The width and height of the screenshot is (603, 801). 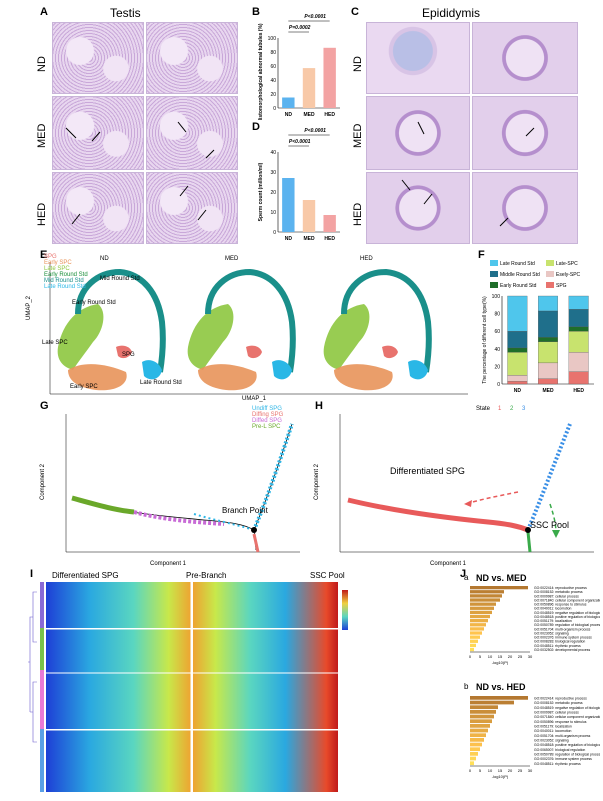 What do you see at coordinates (490, 770) in the screenshot?
I see `x-tick-label: 10` at bounding box center [490, 770].